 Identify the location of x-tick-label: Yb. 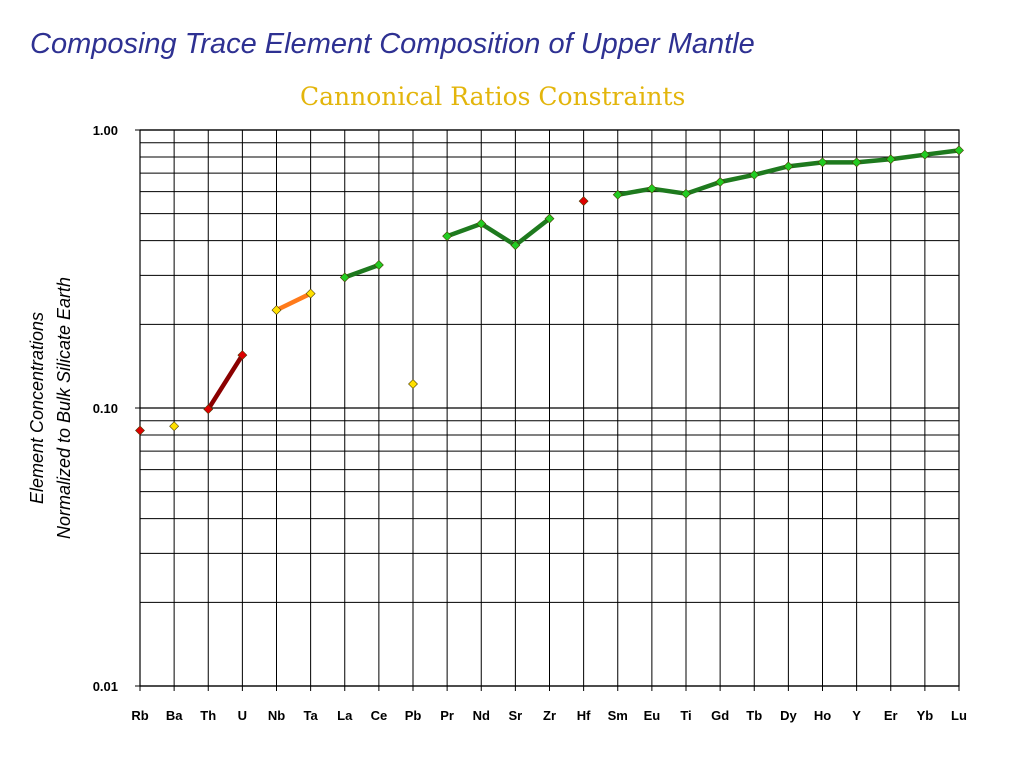
(925, 715).